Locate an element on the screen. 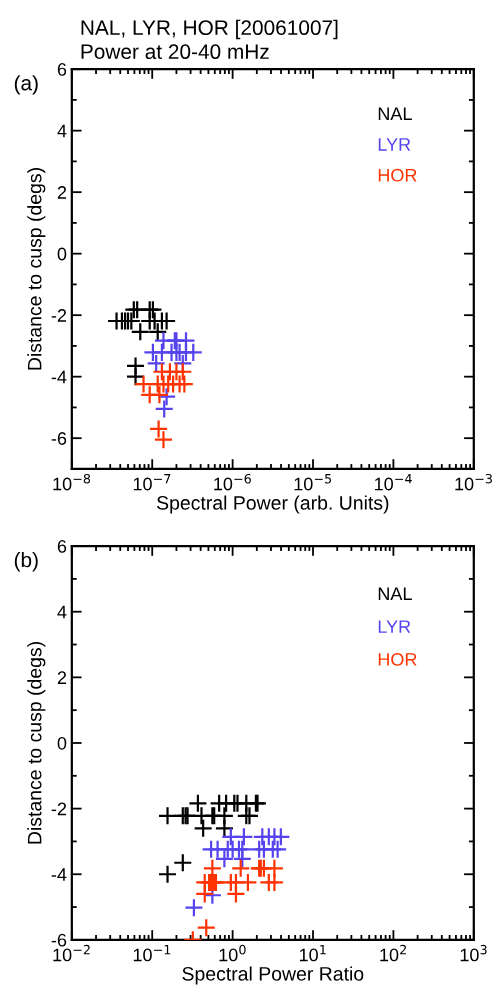  x-tick-label: 10$^{1}$ is located at coordinates (312, 953).